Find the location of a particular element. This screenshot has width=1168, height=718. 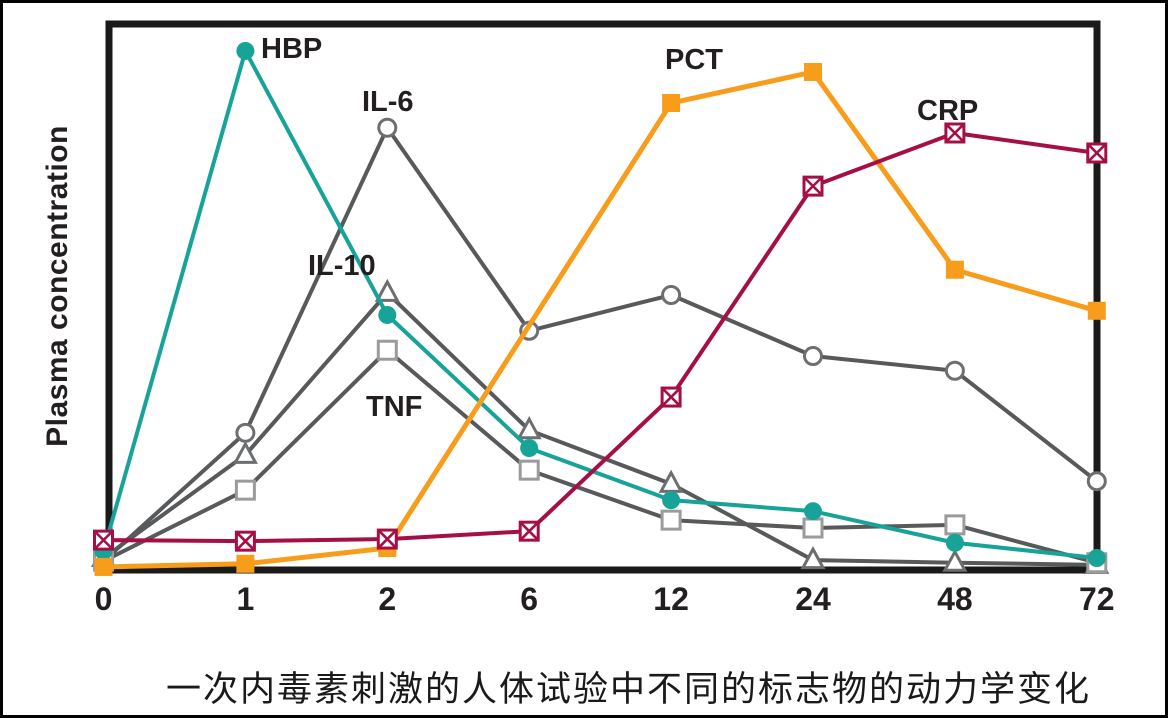

x-tick-label-12: 12 is located at coordinates (671, 599).